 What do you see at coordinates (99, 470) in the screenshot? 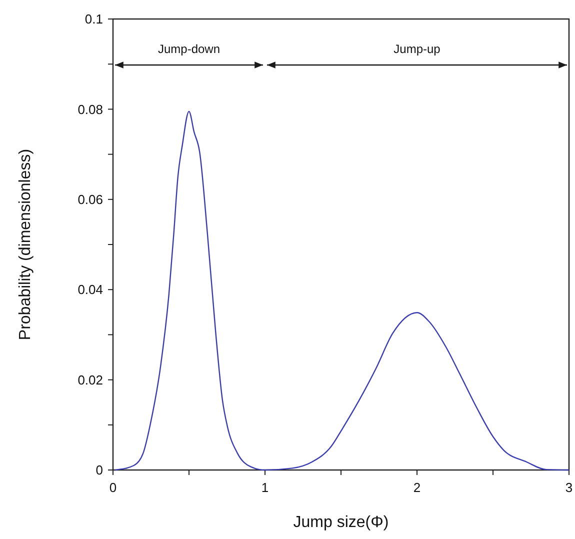
I see `y-tick-label: 0` at bounding box center [99, 470].